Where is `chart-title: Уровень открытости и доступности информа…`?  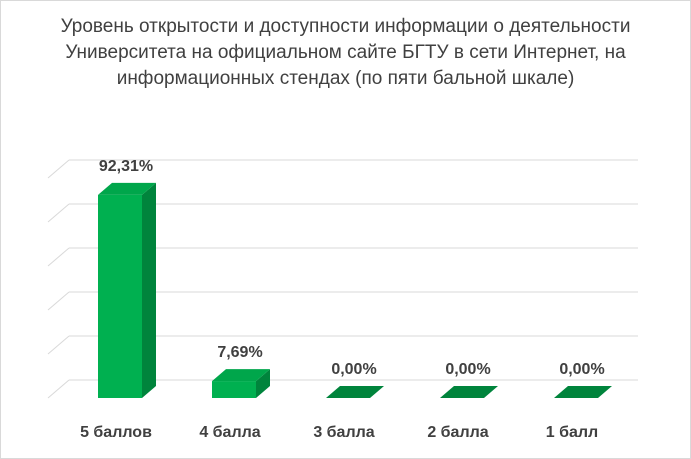 chart-title: Уровень открытости и доступности информа… is located at coordinates (345, 52).